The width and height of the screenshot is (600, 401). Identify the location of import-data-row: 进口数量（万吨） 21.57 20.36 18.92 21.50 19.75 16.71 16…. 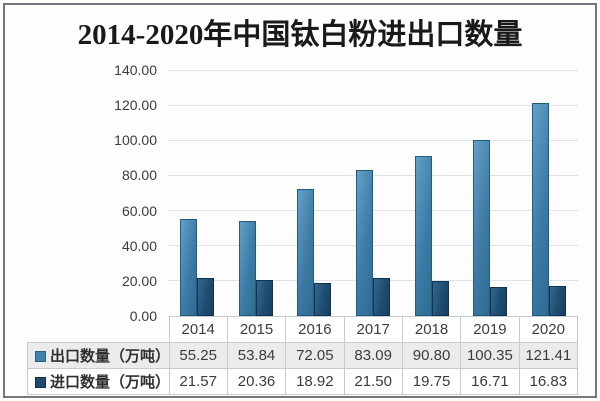
(303, 381).